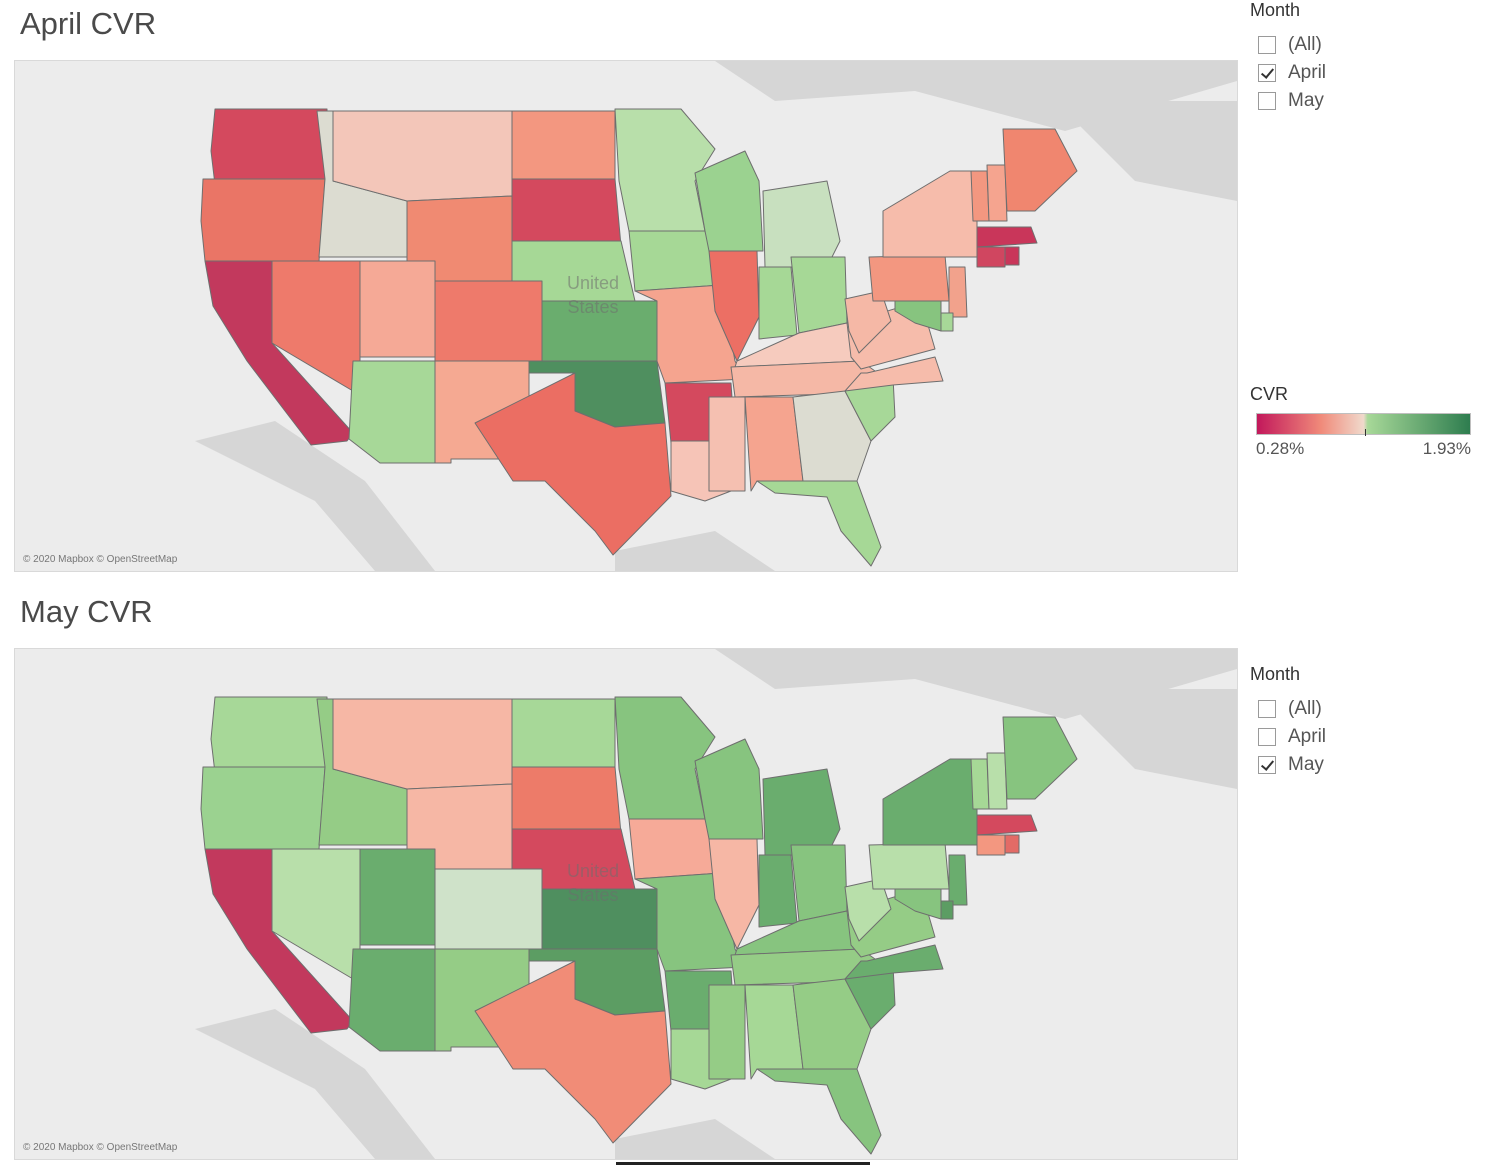  I want to click on cvr-legend: CVR 0.28% 1.93%, so click(1365, 421).